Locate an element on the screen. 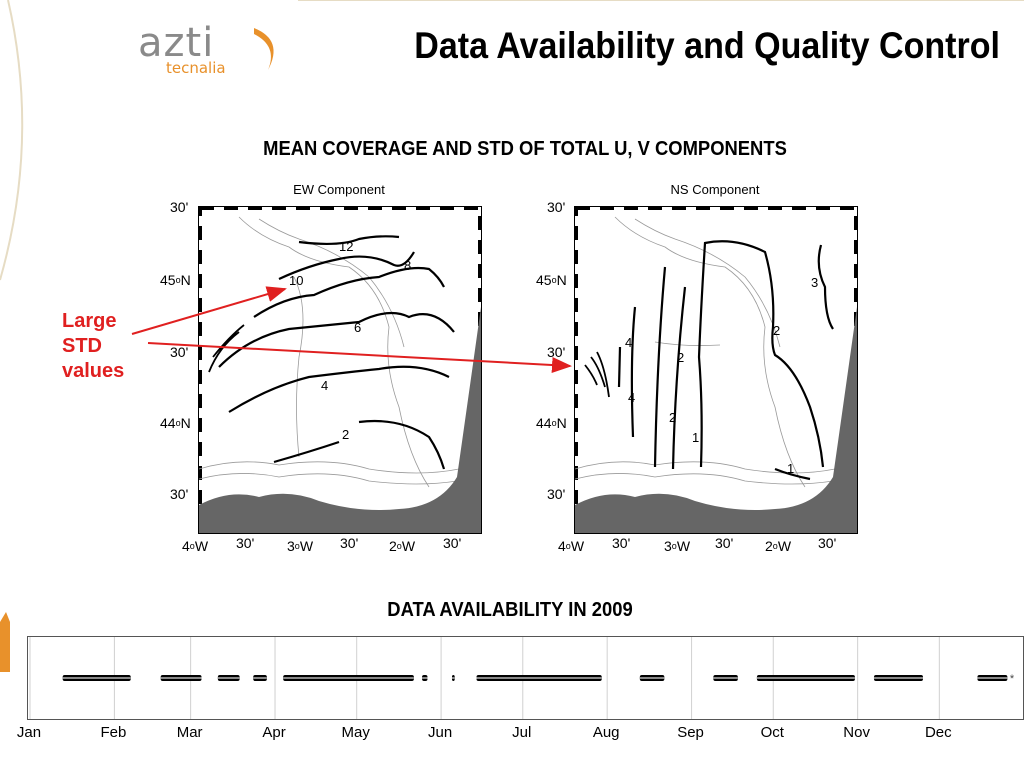 The image size is (1024, 768). panel-title-ew: EW Component is located at coordinates (339, 189).